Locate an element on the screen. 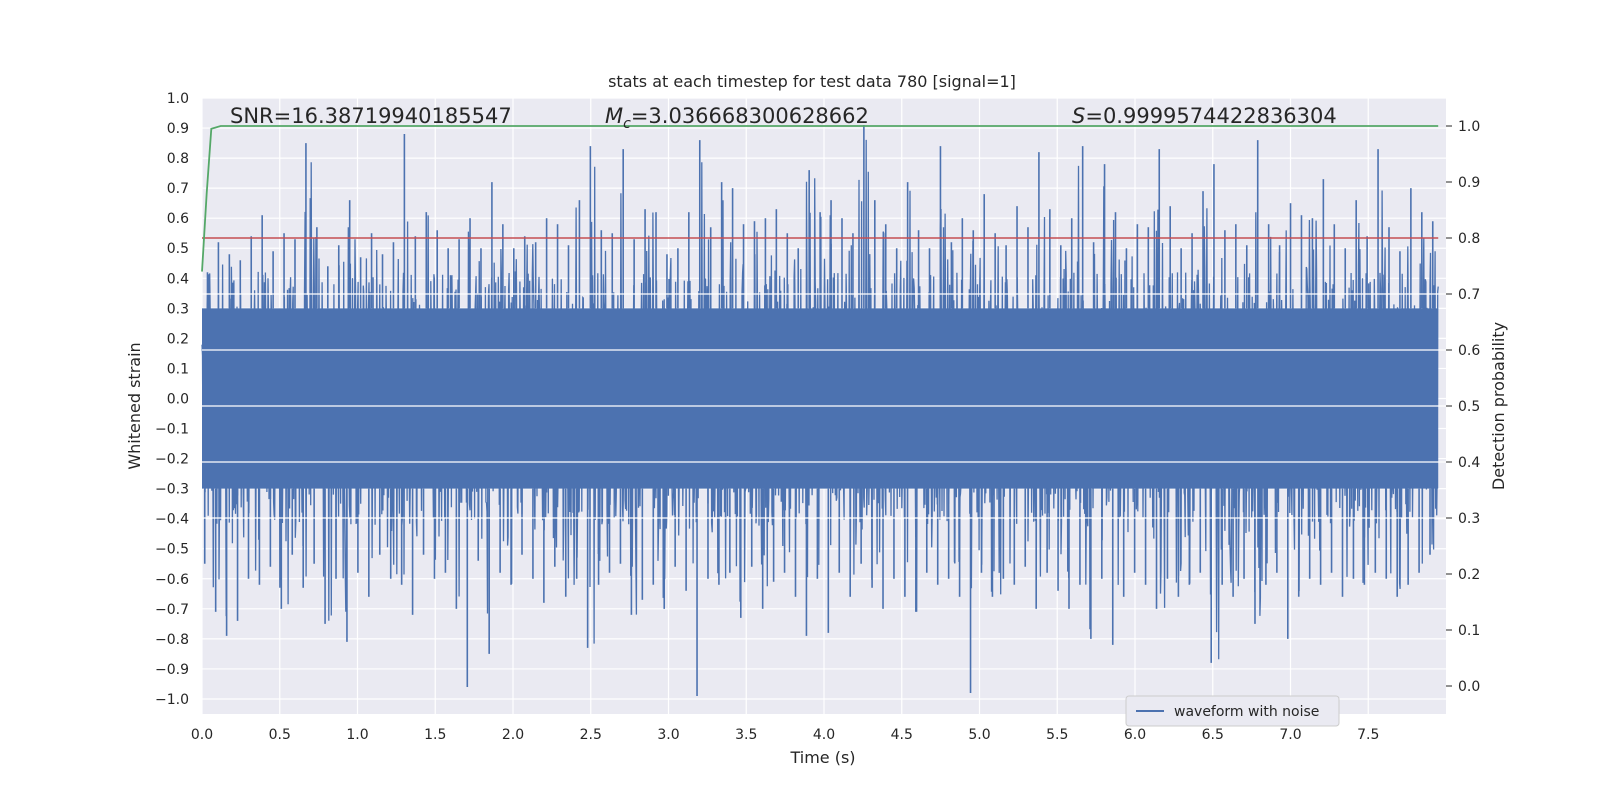 The width and height of the screenshot is (1600, 800). x-axis-label: Time (s) is located at coordinates (822, 757).